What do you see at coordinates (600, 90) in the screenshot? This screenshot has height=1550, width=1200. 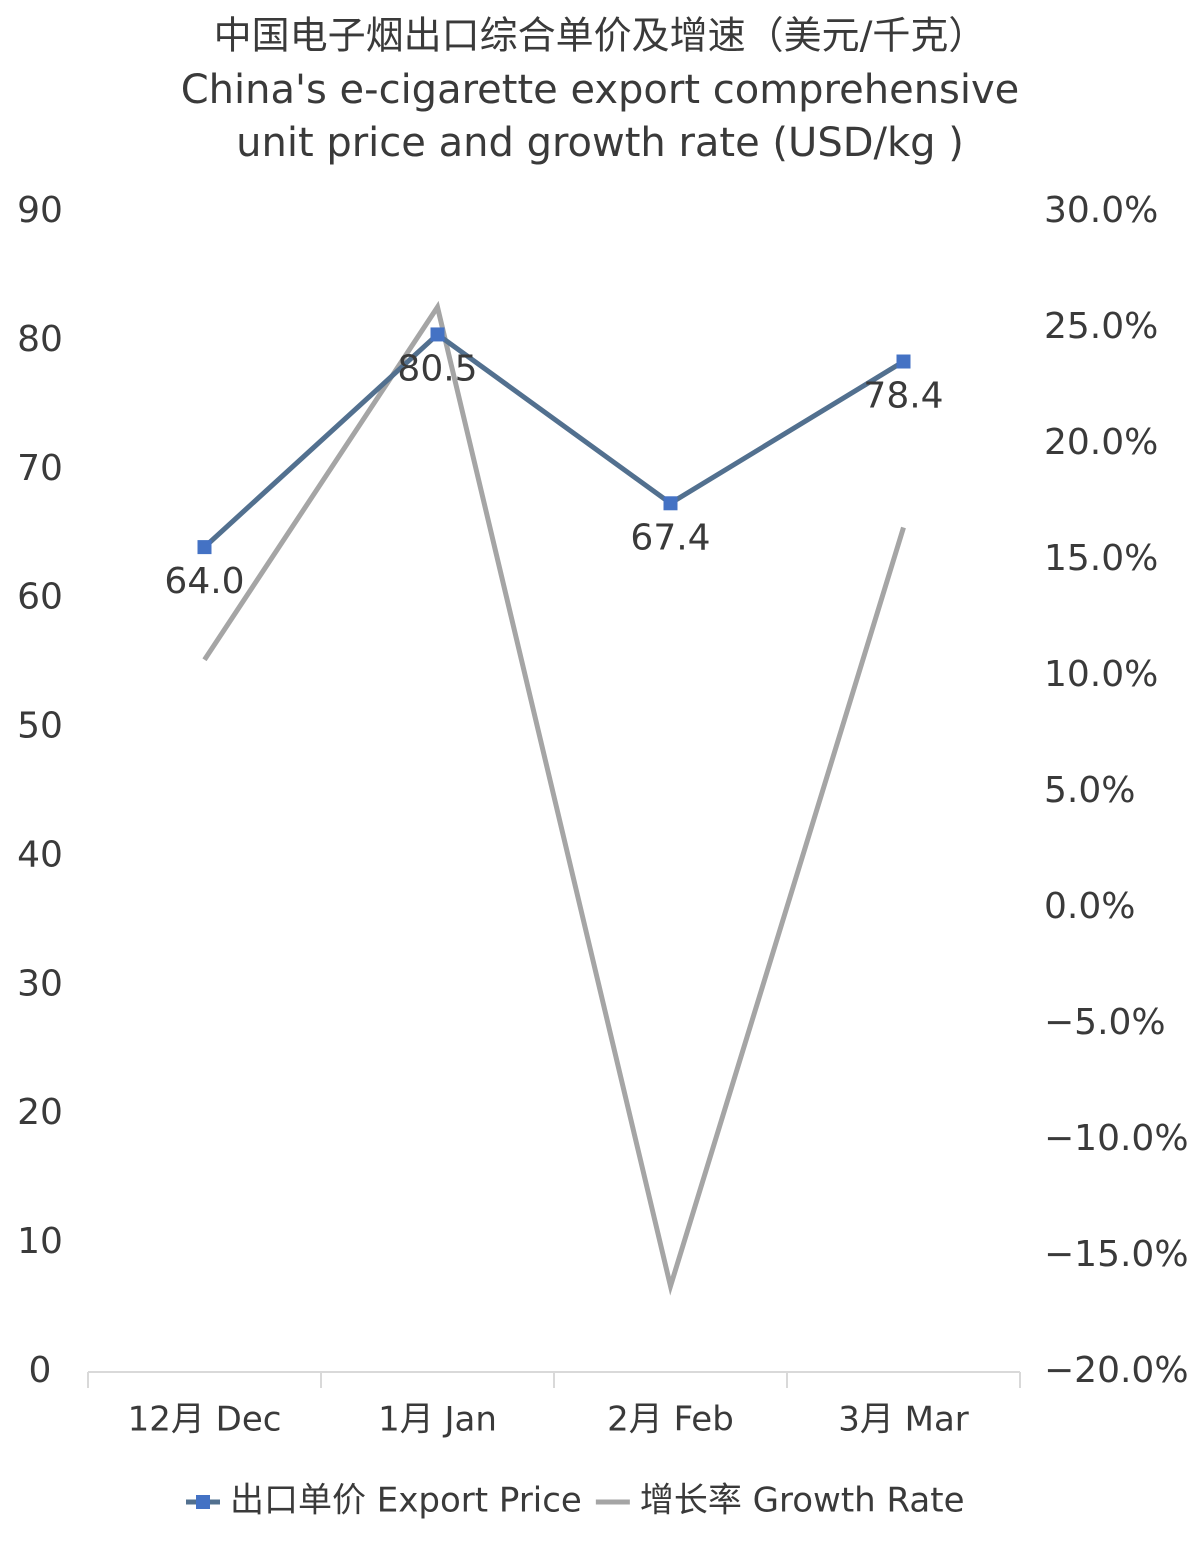 I see `chart-subtitle: China's e-cigarette export comprehensive` at bounding box center [600, 90].